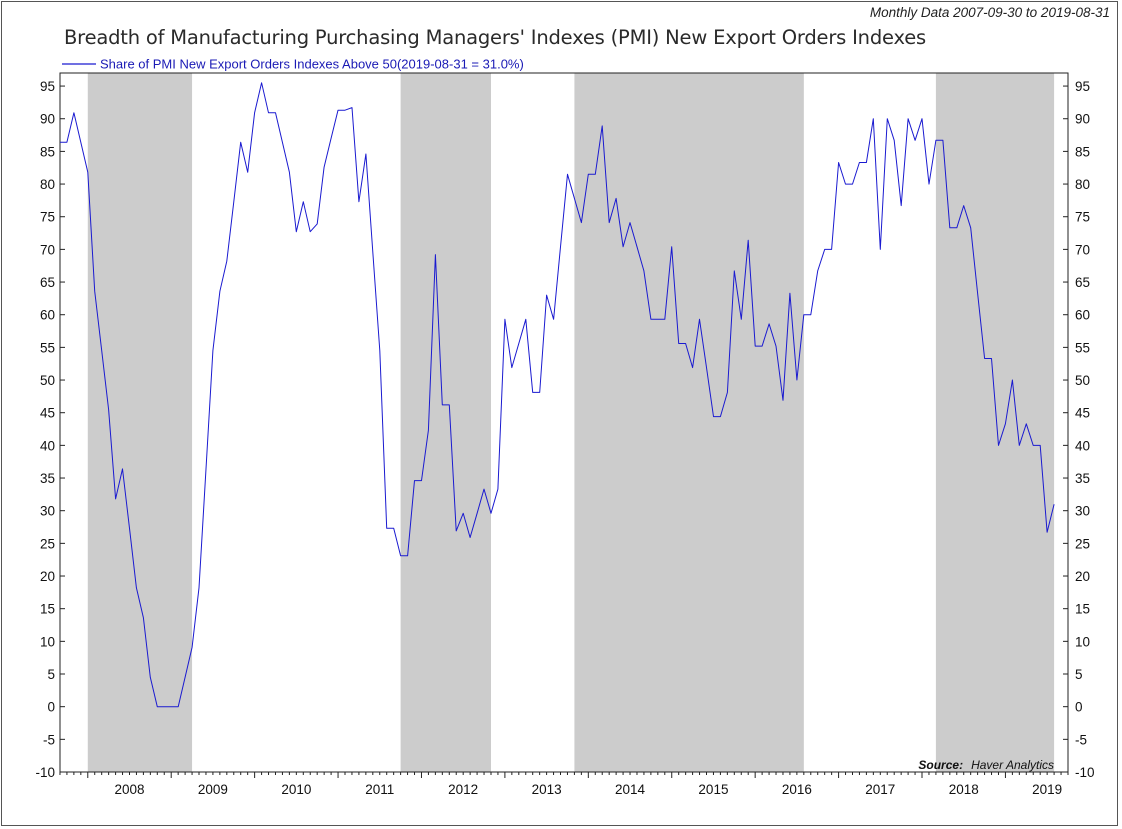 This screenshot has height=829, width=1122. I want to click on x-tick-label-2013: 2013, so click(547, 789).